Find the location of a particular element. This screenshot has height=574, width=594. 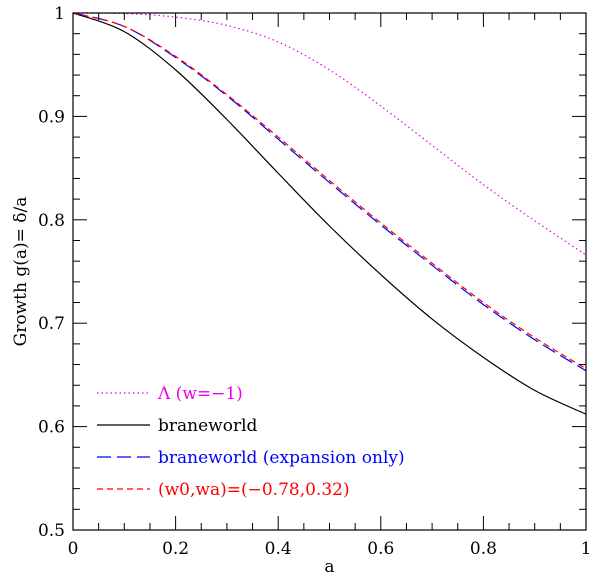

y-tick-label: 0.9 is located at coordinates (51, 117).